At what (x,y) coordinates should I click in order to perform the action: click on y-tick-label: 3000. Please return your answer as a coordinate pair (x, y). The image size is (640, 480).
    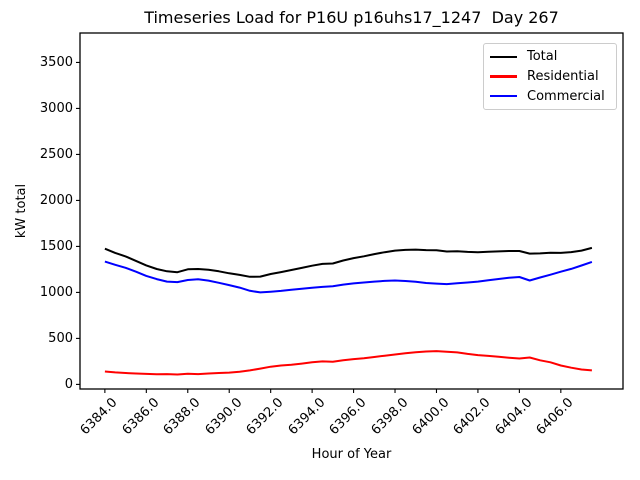
    Looking at the image, I should click on (56, 108).